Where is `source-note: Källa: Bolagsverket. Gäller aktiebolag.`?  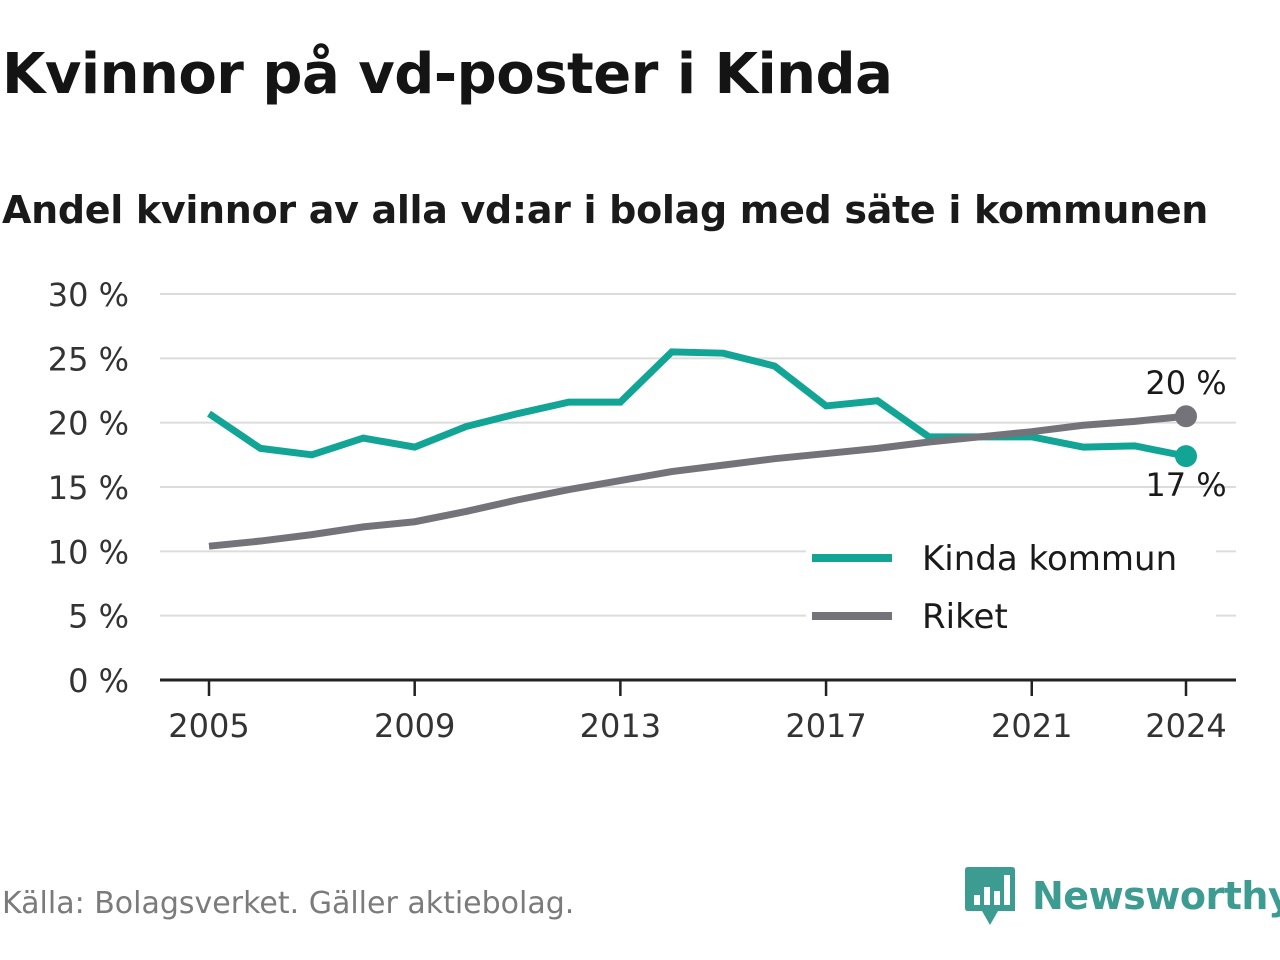
source-note: Källa: Bolagsverket. Gäller aktiebolag. is located at coordinates (288, 903).